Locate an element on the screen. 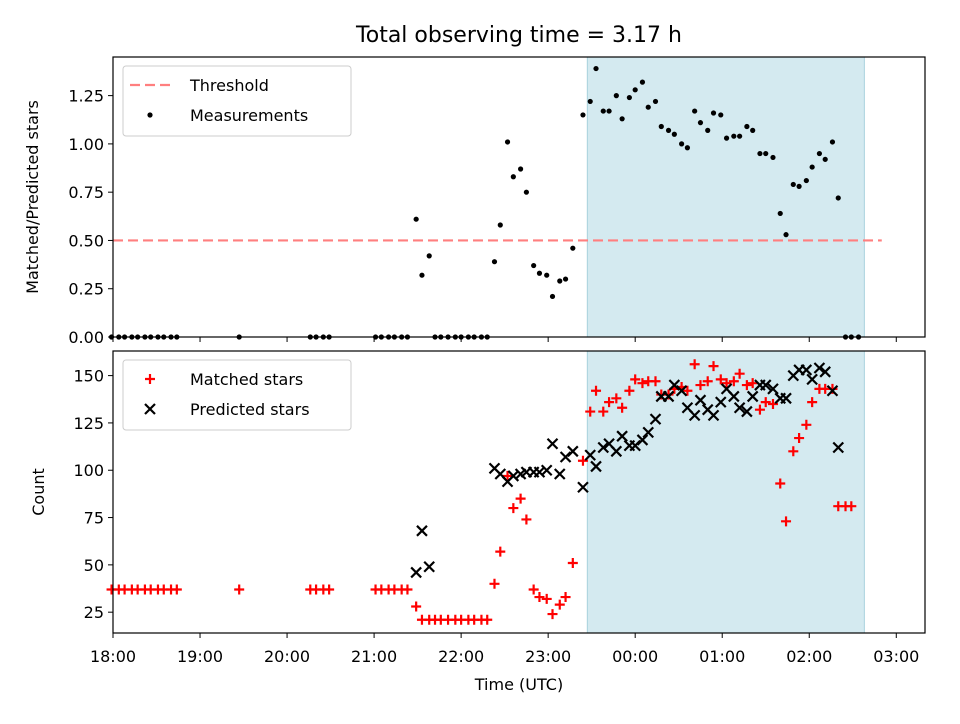 The width and height of the screenshot is (960, 724). legend-label: Predicted stars is located at coordinates (250, 409).